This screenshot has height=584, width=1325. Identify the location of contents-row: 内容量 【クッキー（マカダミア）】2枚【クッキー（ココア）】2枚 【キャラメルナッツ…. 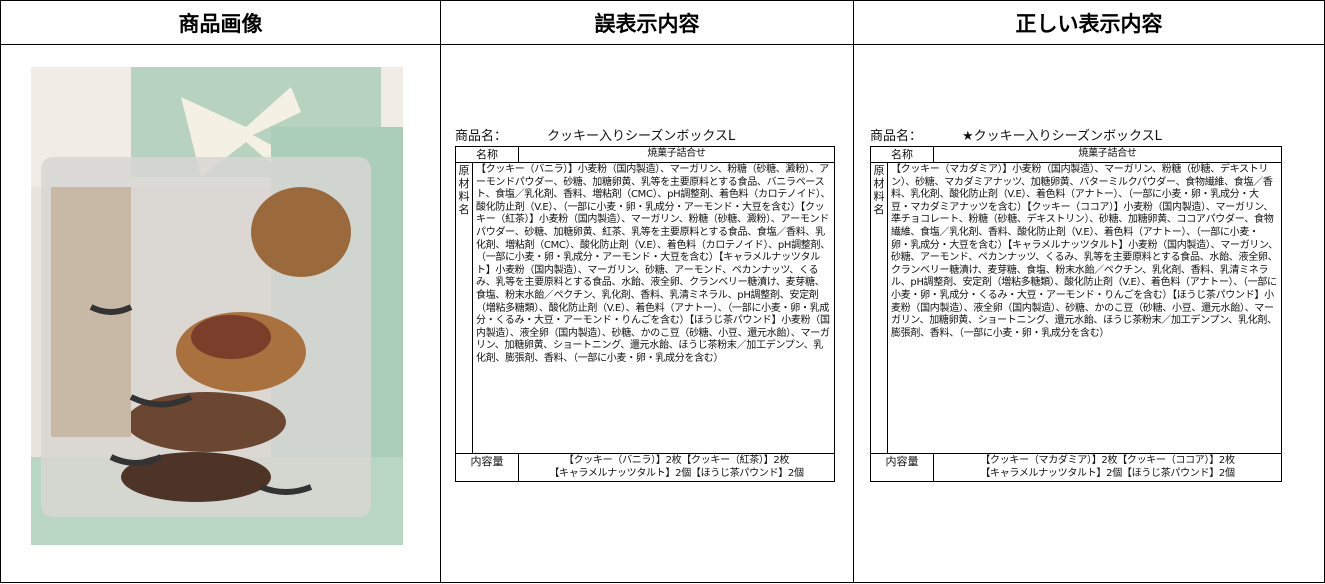
(1076, 468).